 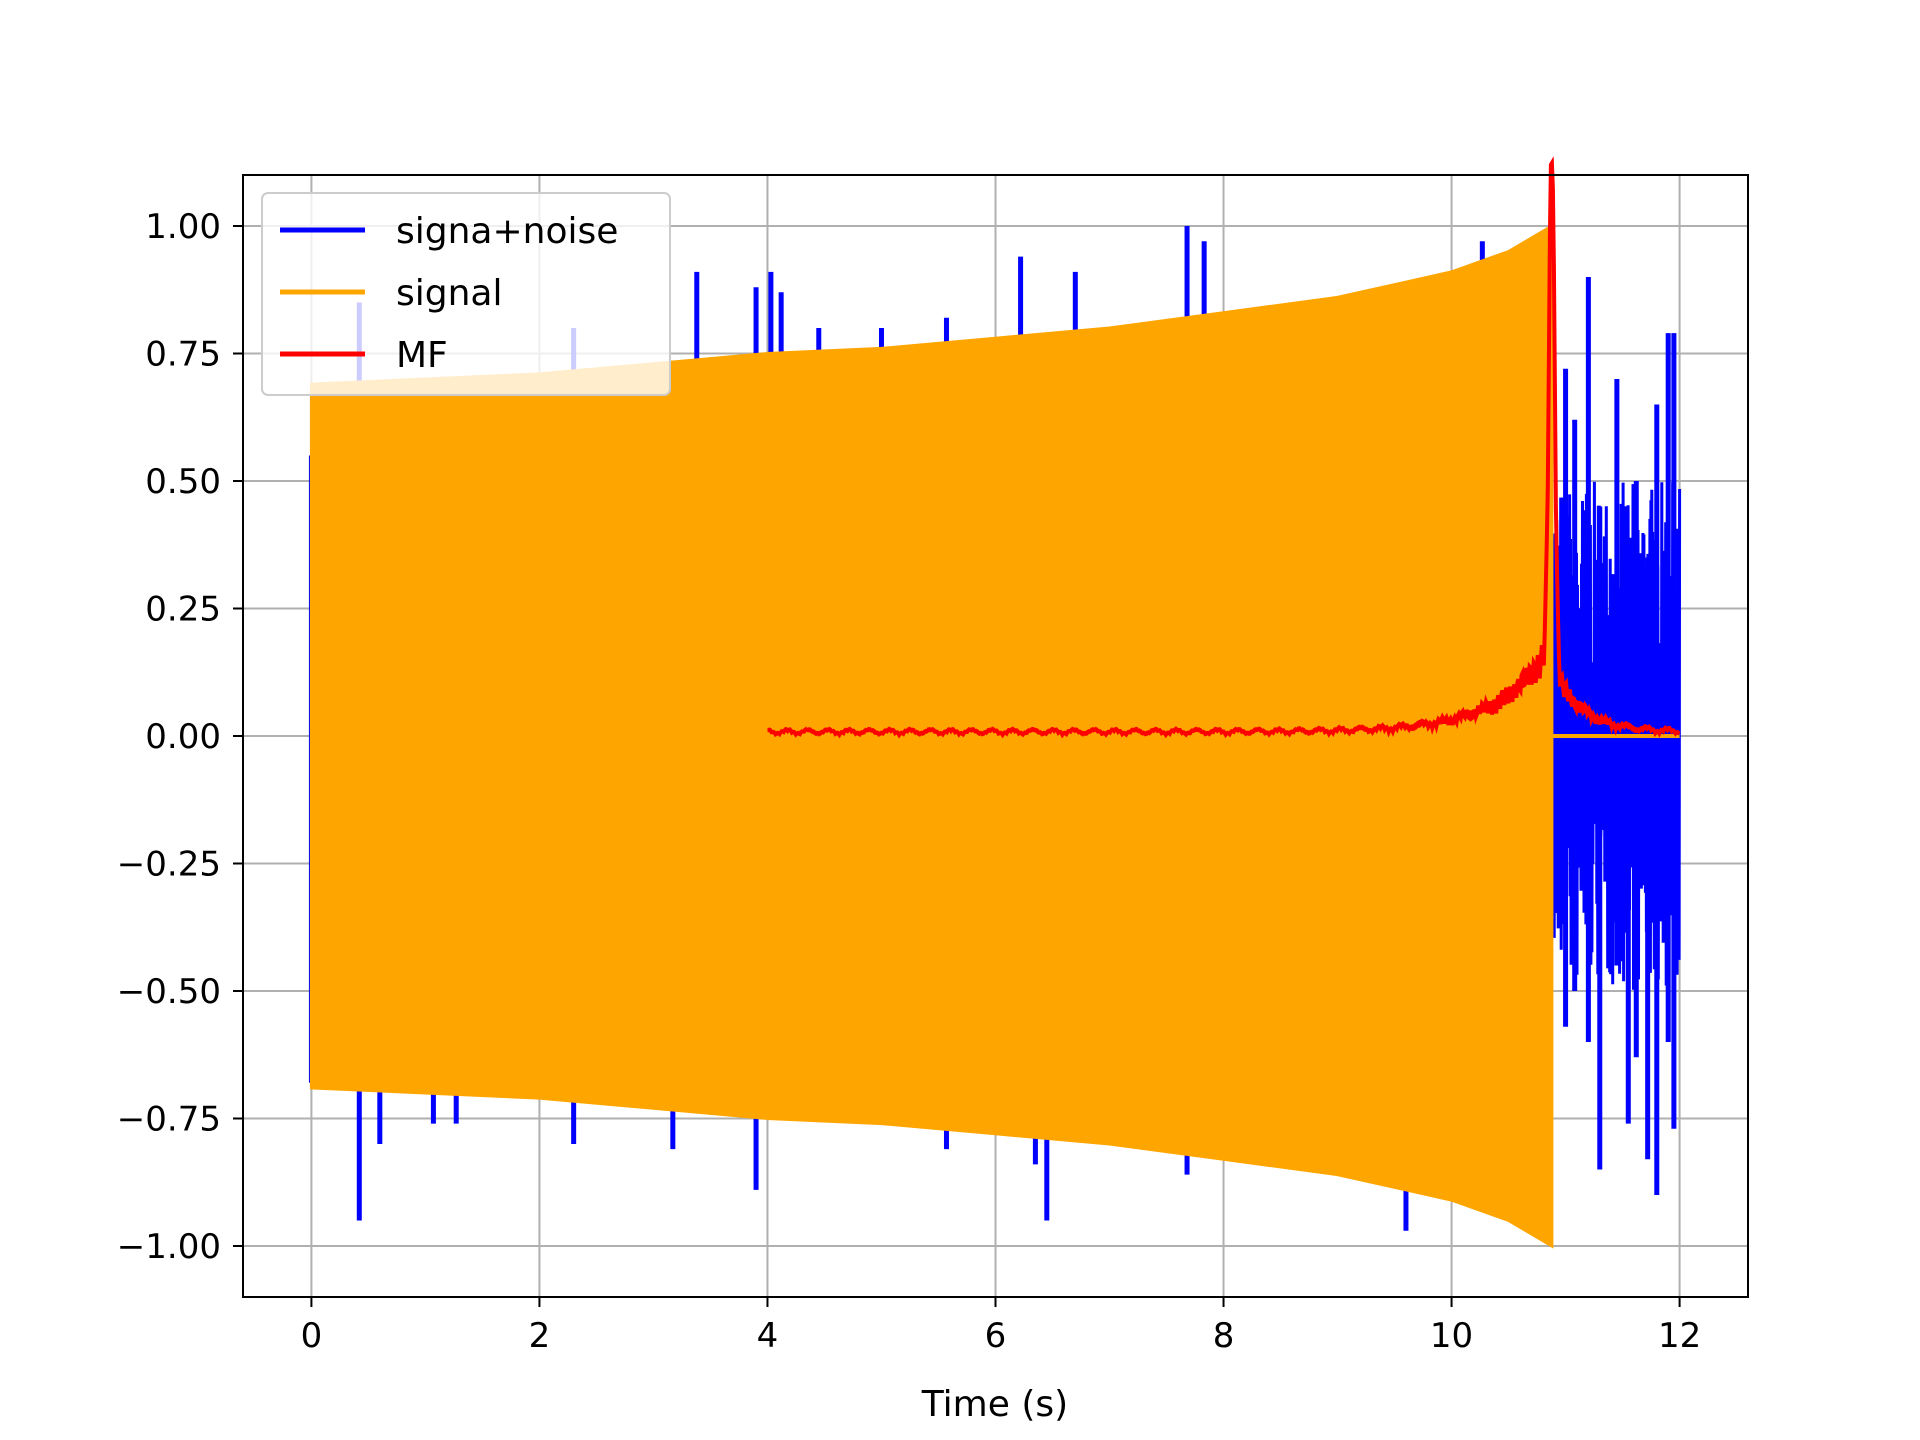 I want to click on legend-label: MF, so click(x=422, y=355).